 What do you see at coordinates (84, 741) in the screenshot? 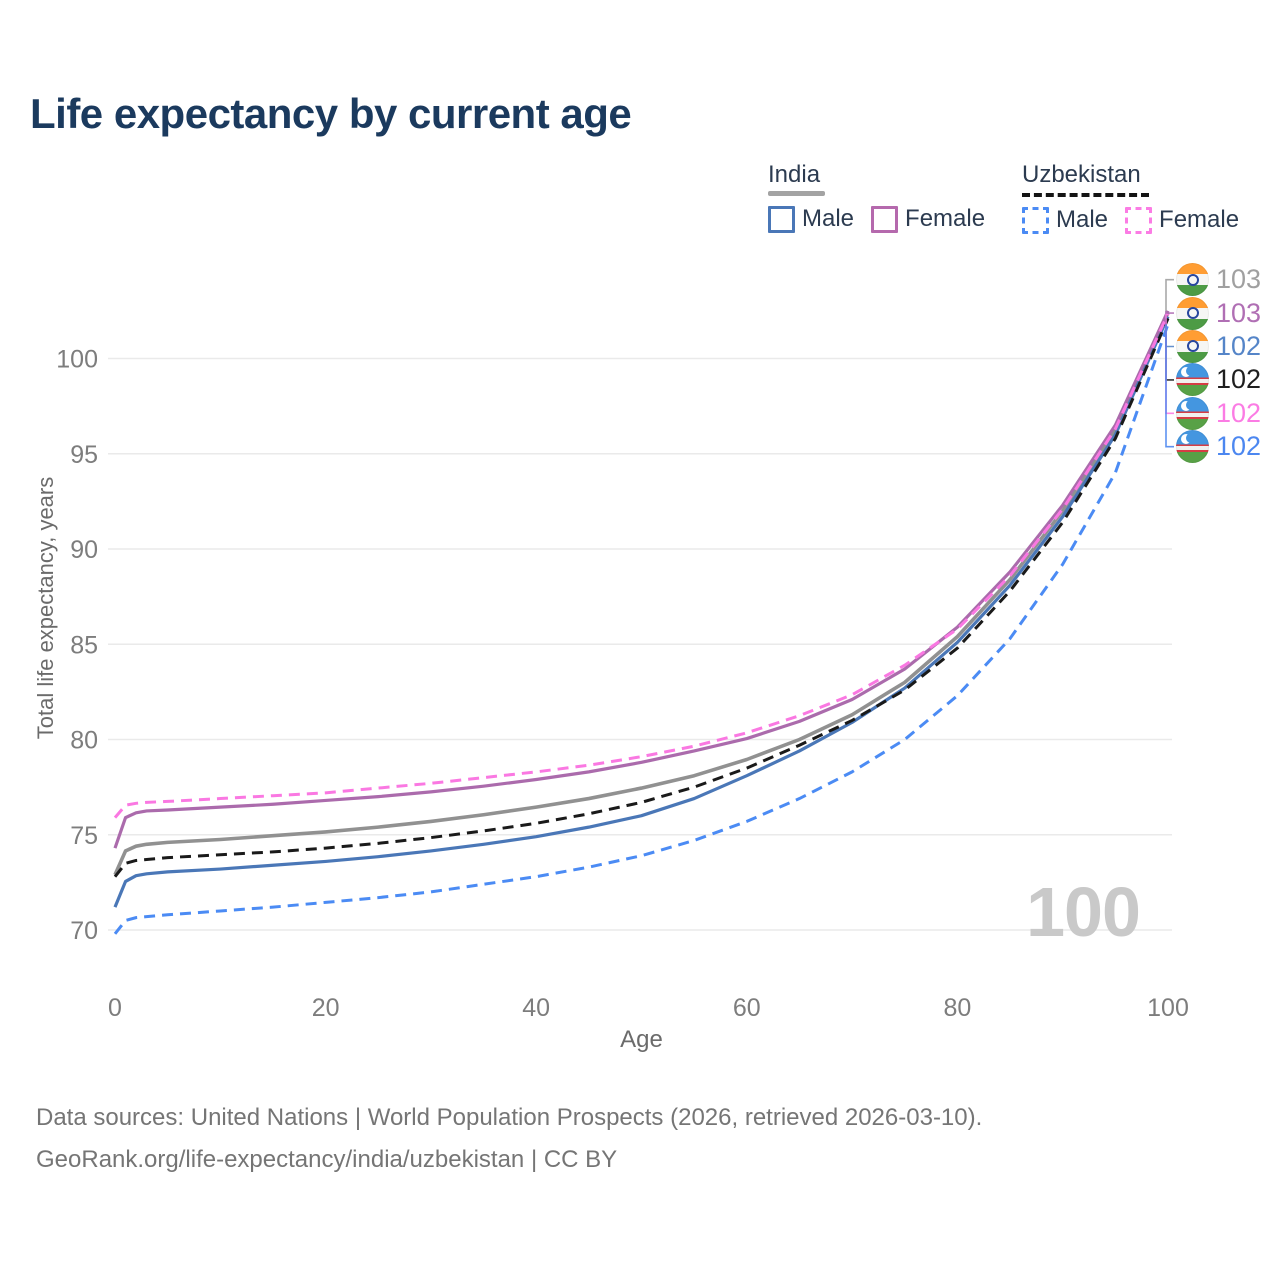
I see `y-tick-label: 80` at bounding box center [84, 741].